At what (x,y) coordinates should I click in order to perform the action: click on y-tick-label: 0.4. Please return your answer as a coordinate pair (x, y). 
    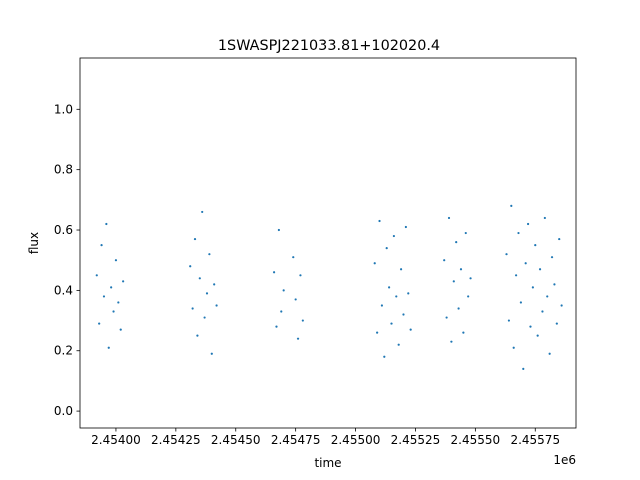
    Looking at the image, I should click on (63, 290).